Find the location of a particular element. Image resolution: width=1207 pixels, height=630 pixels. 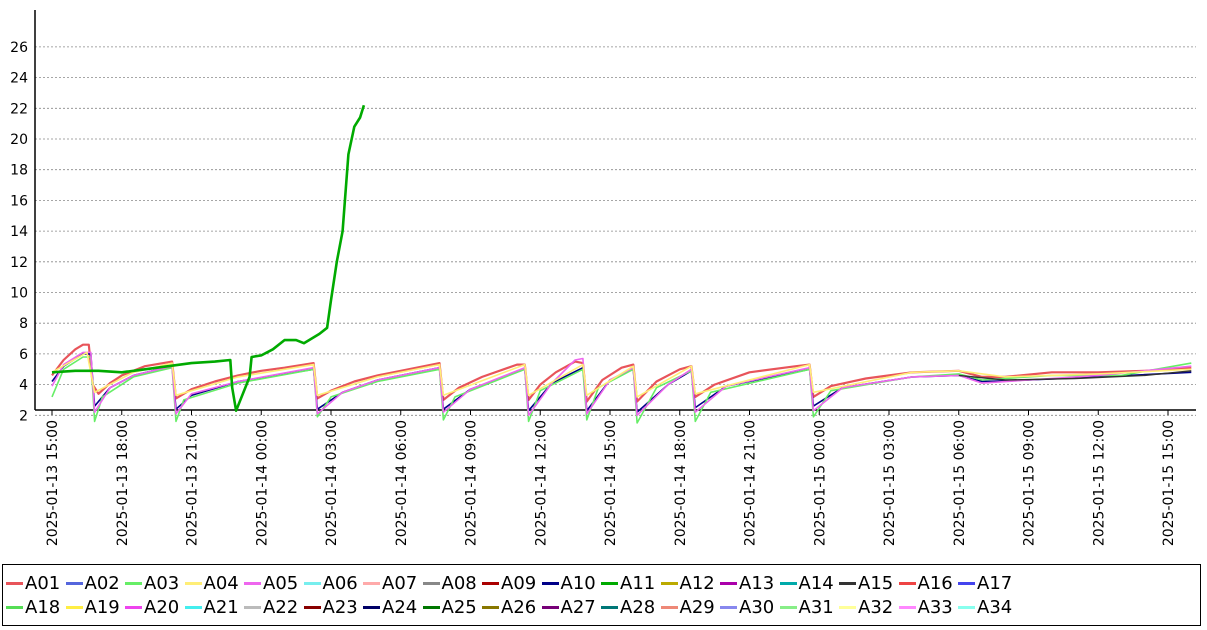

x-tick-label: 2025-01-14 12:00 is located at coordinates (541, 483).